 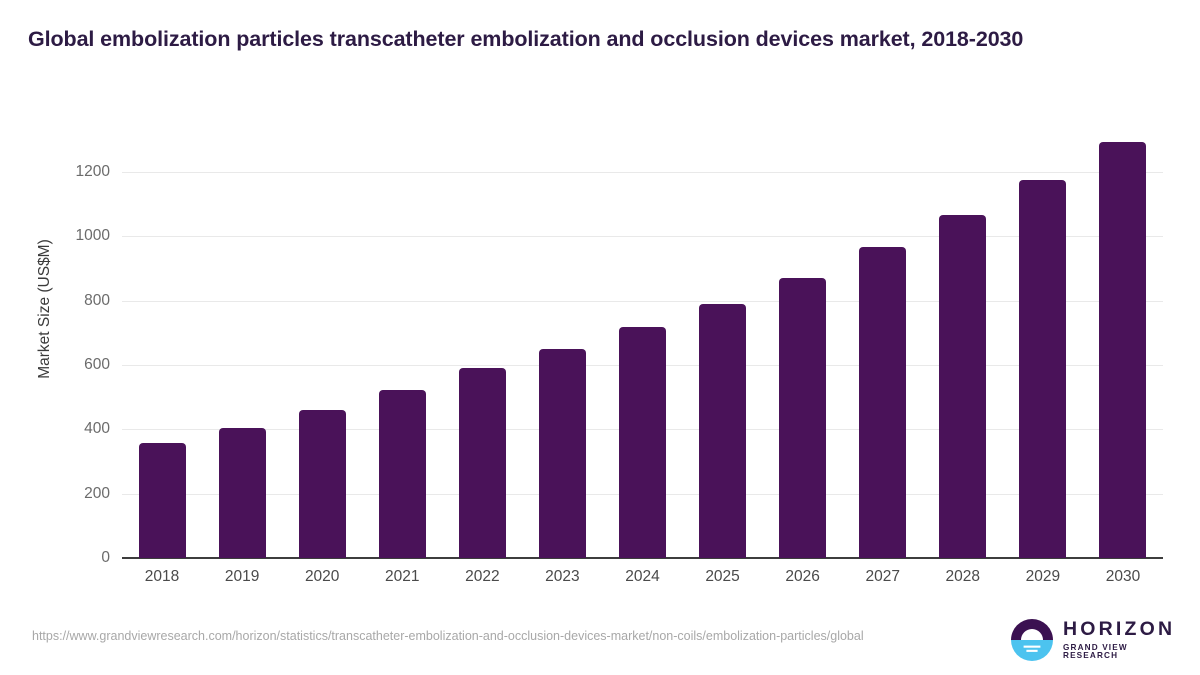 I want to click on x-axis-tick-label: 2018, so click(x=162, y=576).